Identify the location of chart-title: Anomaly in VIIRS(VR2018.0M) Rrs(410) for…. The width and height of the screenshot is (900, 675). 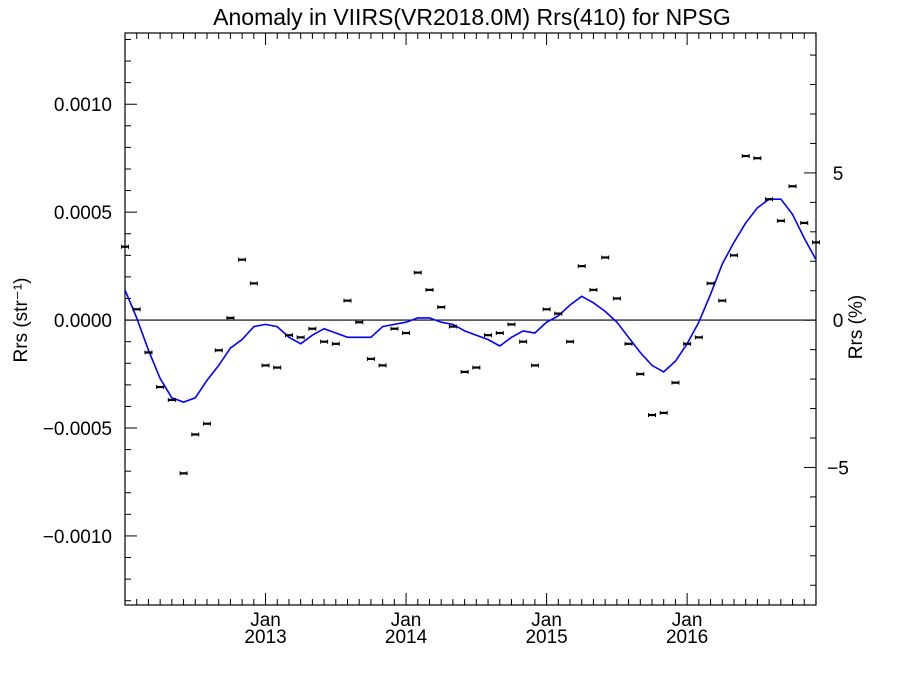
(472, 17).